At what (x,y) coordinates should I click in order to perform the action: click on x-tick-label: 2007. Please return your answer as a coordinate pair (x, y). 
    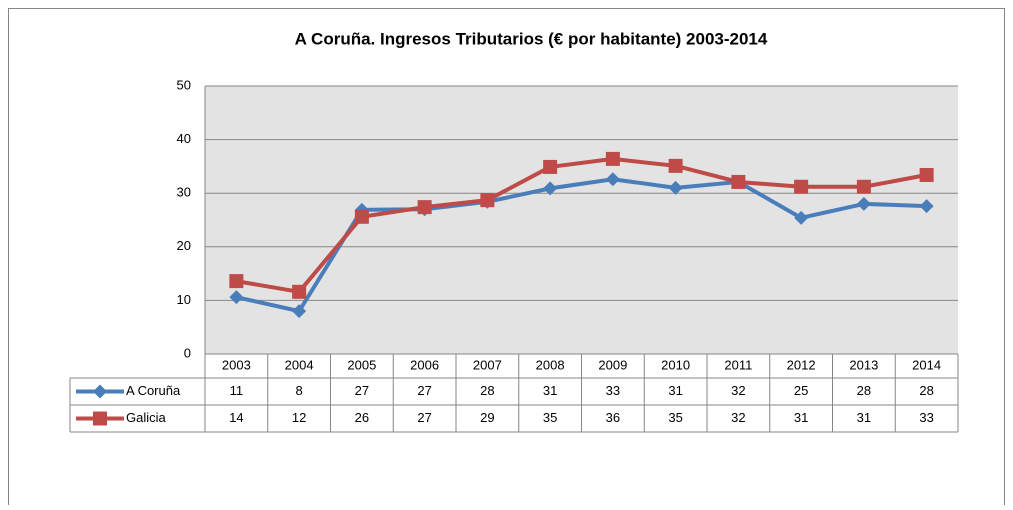
    Looking at the image, I should click on (487, 364).